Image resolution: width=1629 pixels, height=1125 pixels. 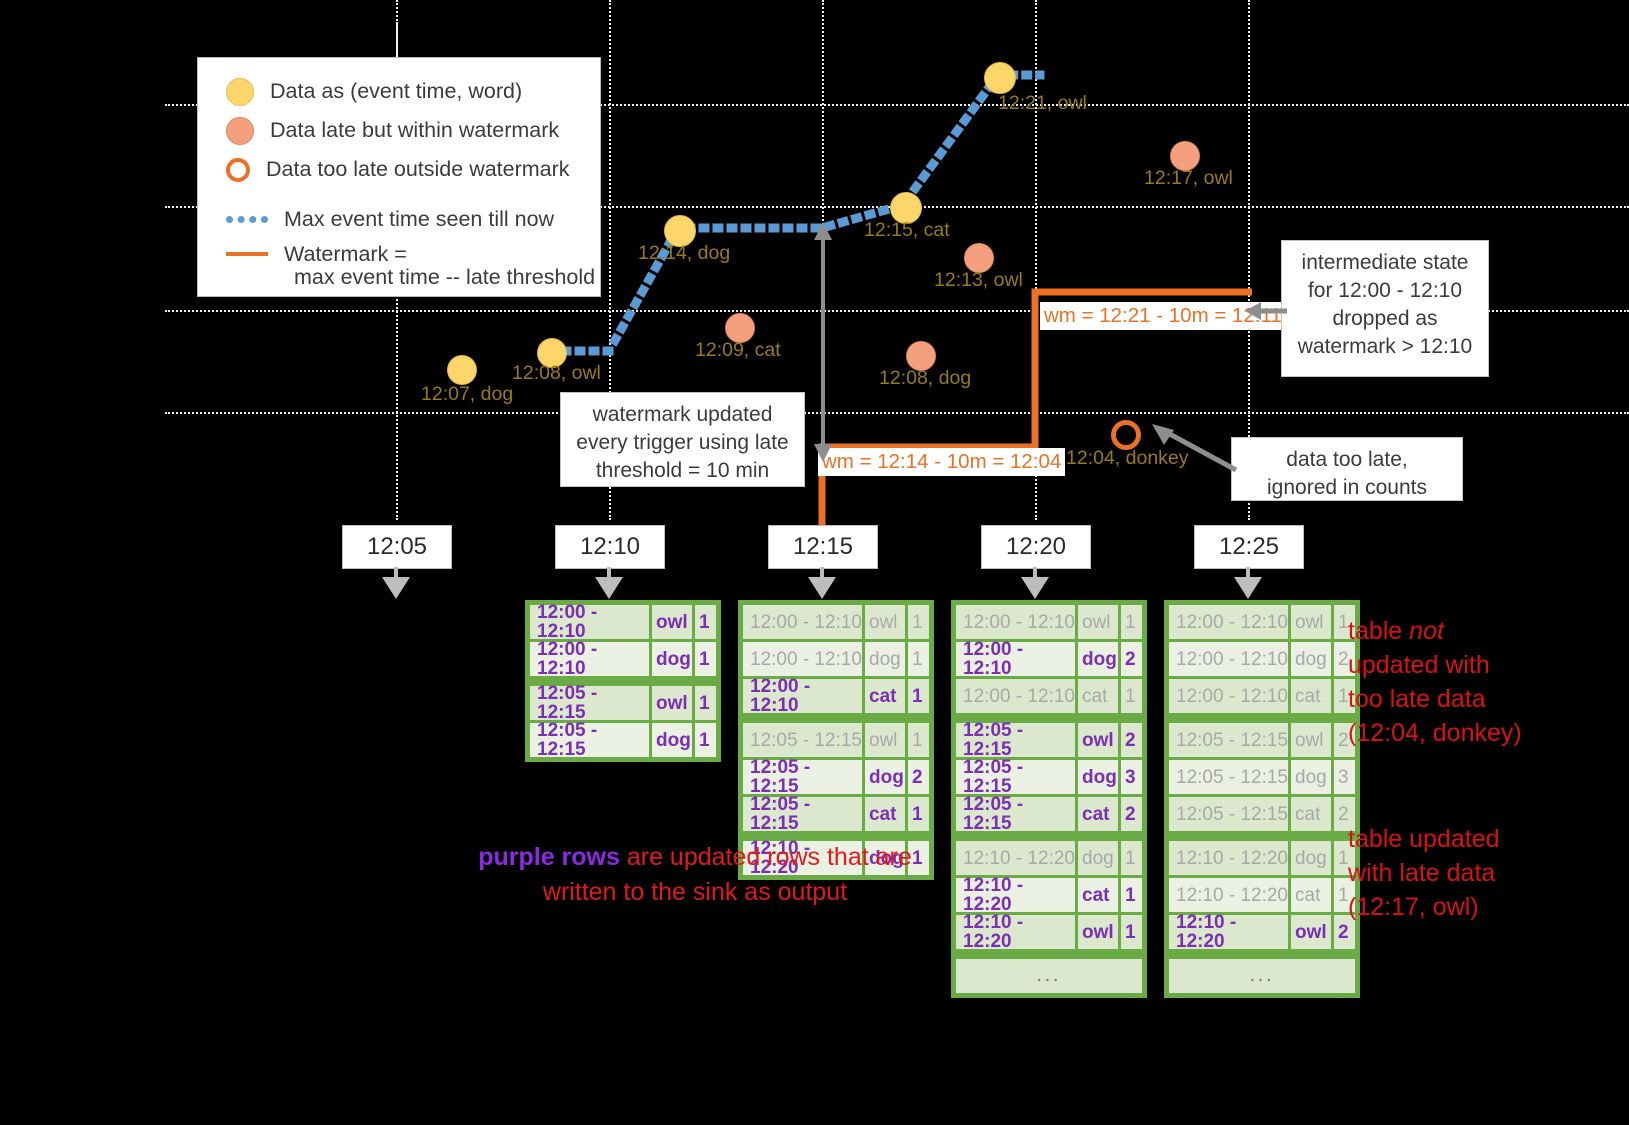 What do you see at coordinates (823, 260) in the screenshot?
I see `gridline-vertical` at bounding box center [823, 260].